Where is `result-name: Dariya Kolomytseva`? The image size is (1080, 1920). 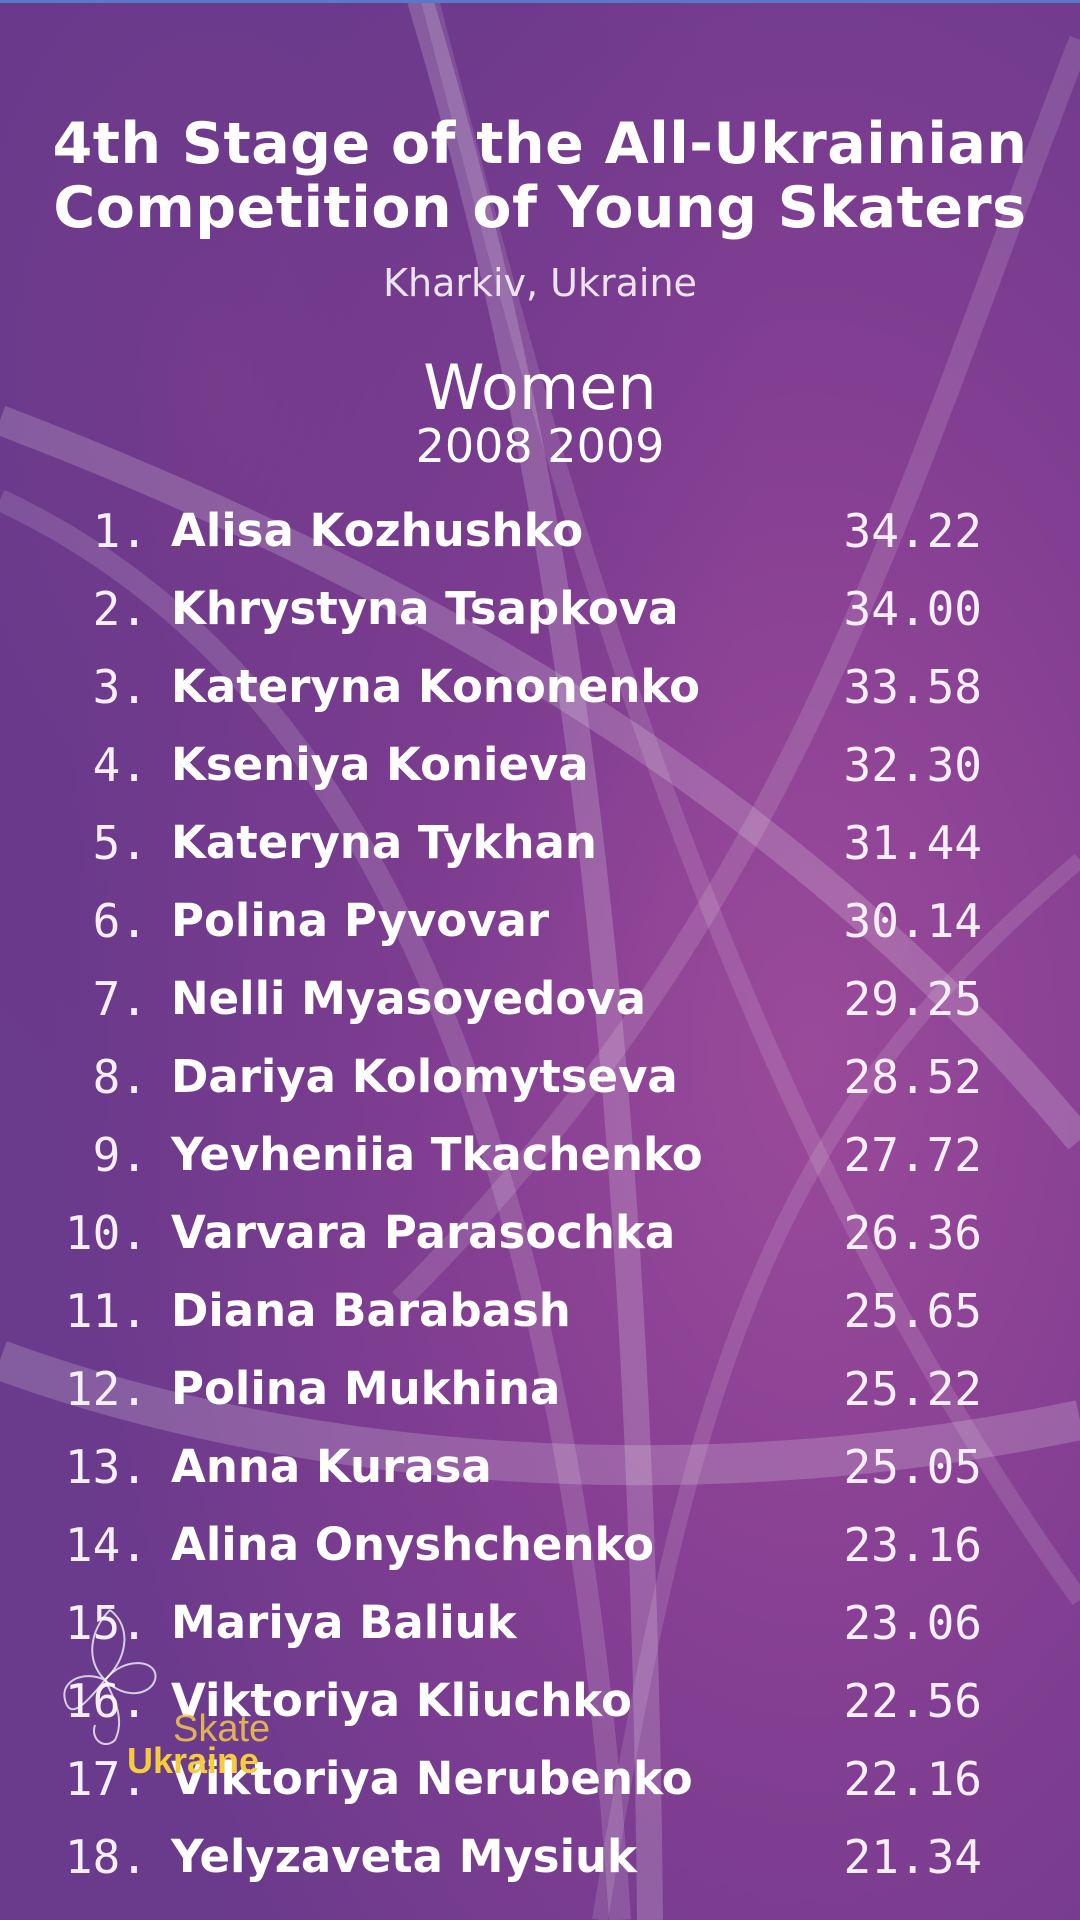
result-name: Dariya Kolomytseva is located at coordinates (424, 1076).